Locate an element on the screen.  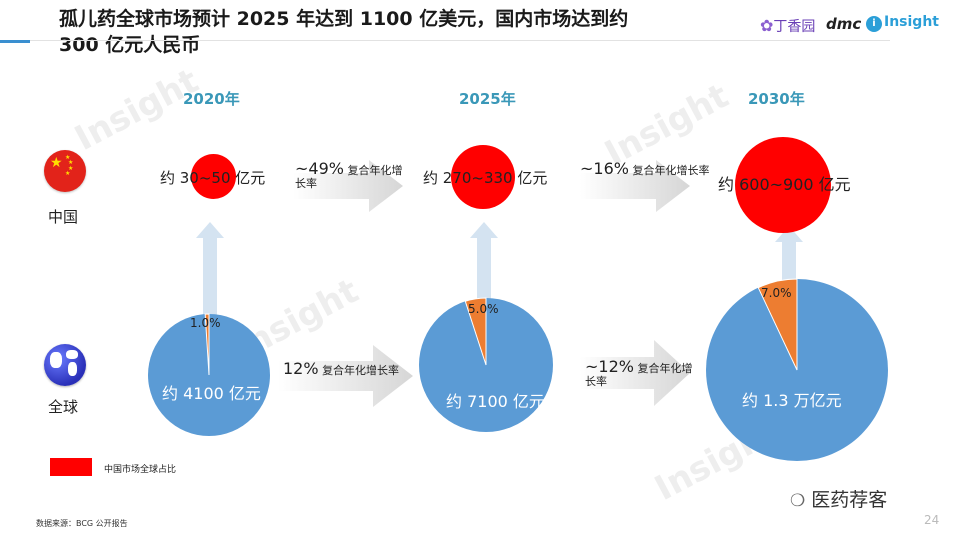
dxy-logo: ✿丁香园 is located at coordinates (787, 26).